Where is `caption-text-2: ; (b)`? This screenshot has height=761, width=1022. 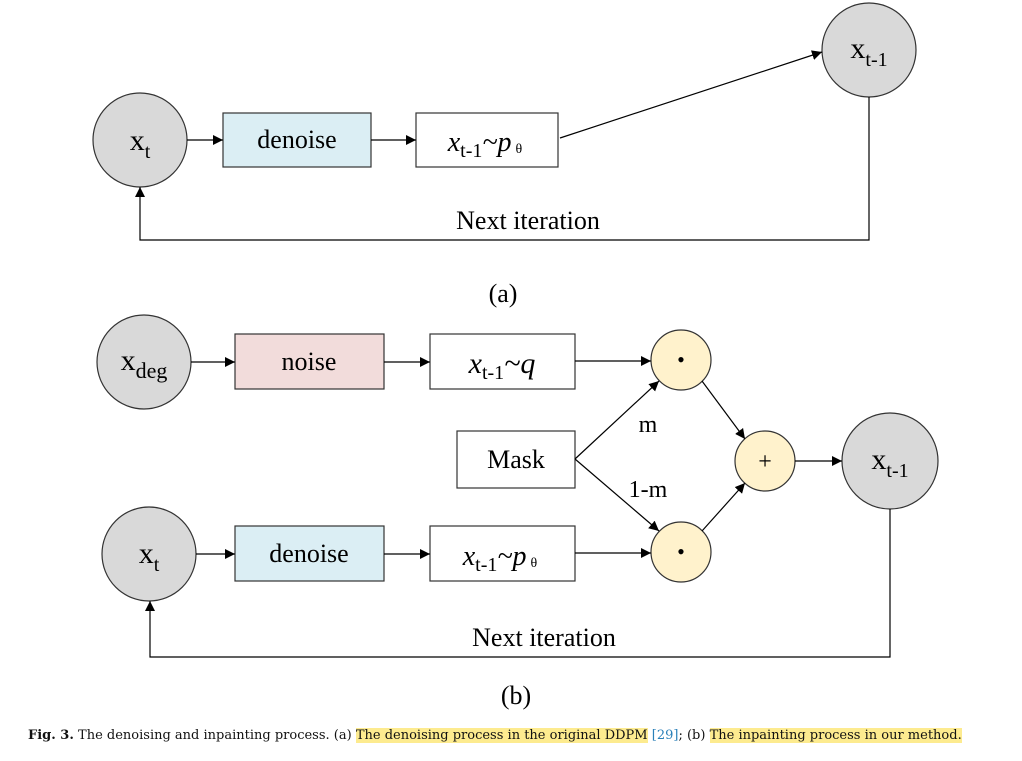 caption-text-2: ; (b) is located at coordinates (692, 735).